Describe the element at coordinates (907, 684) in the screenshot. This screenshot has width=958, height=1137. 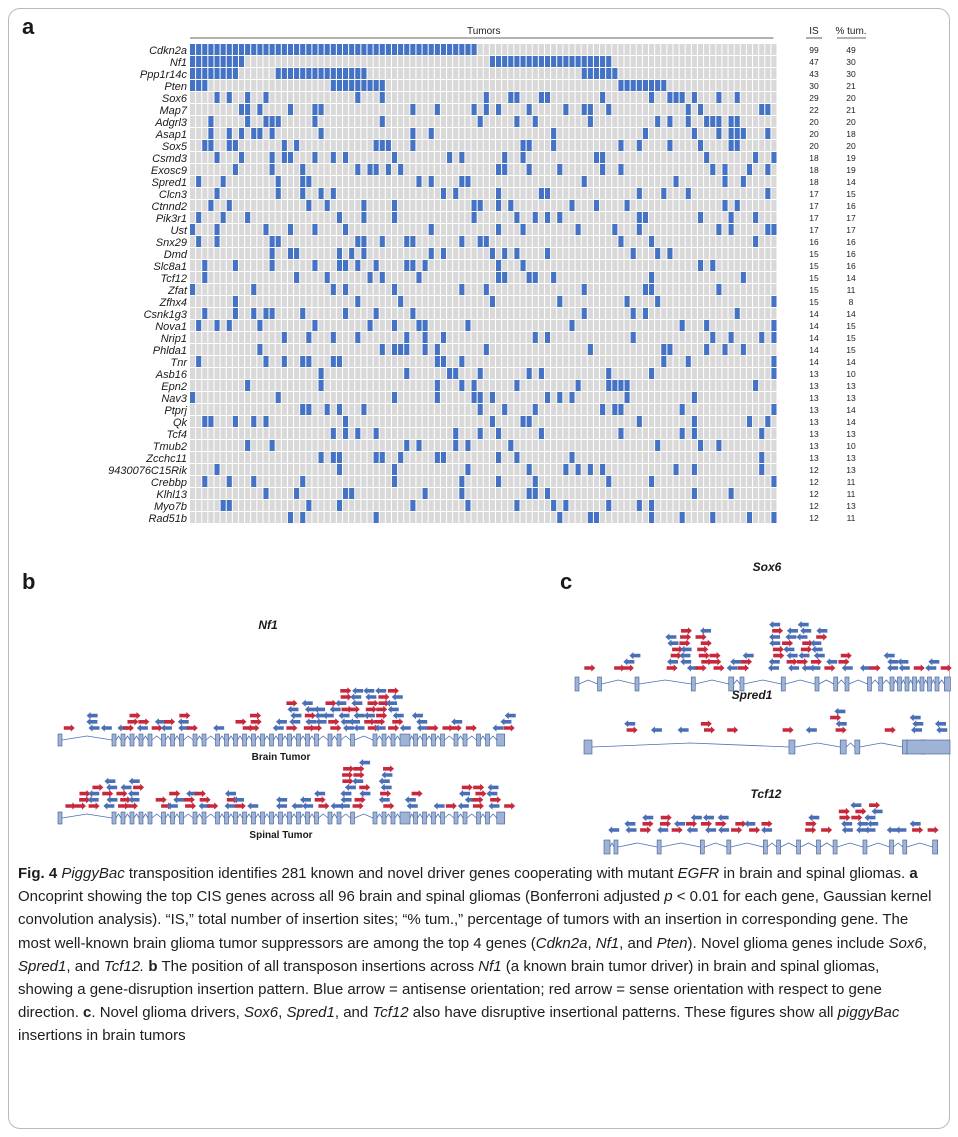
I see `exon-box` at that location.